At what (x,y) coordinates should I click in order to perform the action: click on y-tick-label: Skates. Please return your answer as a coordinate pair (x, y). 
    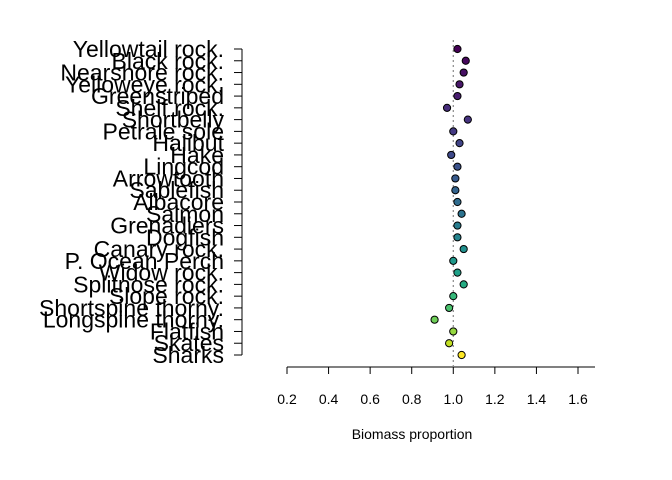
    Looking at the image, I should click on (189, 343).